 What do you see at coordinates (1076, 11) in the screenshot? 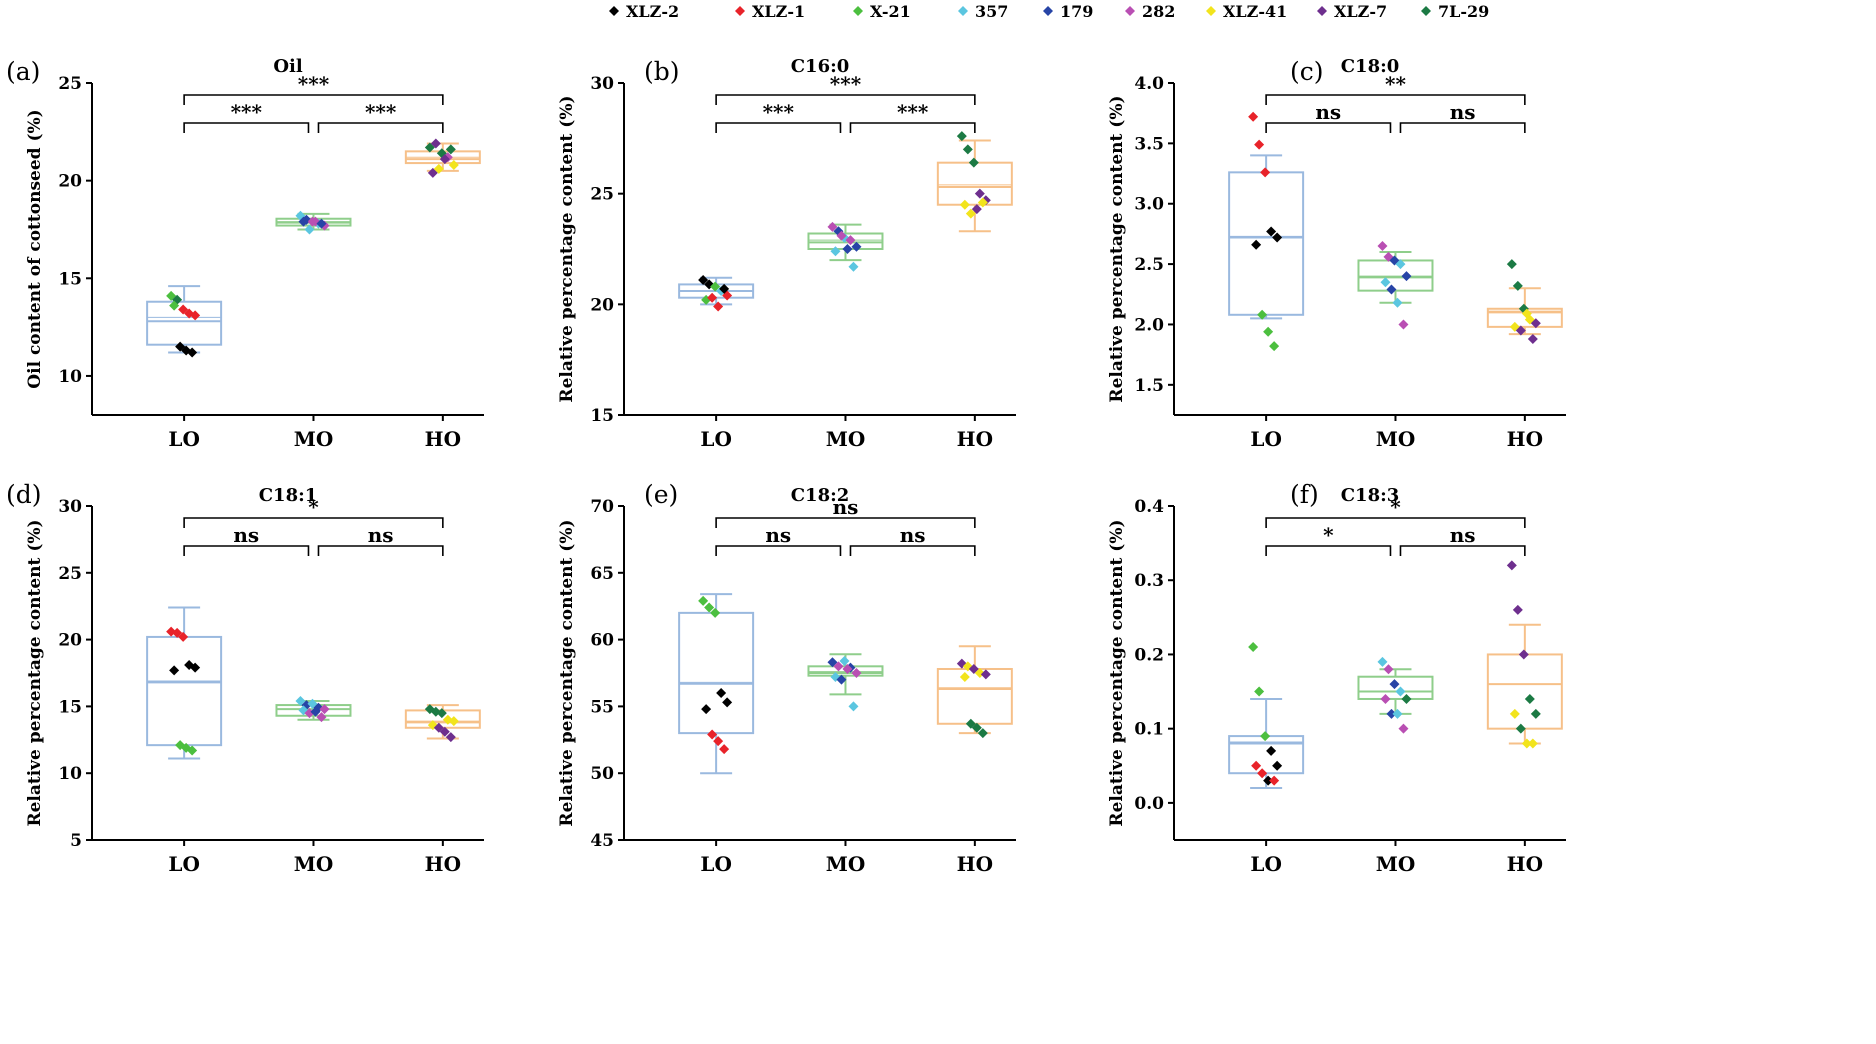
I see `legend-label: 179` at bounding box center [1076, 11].